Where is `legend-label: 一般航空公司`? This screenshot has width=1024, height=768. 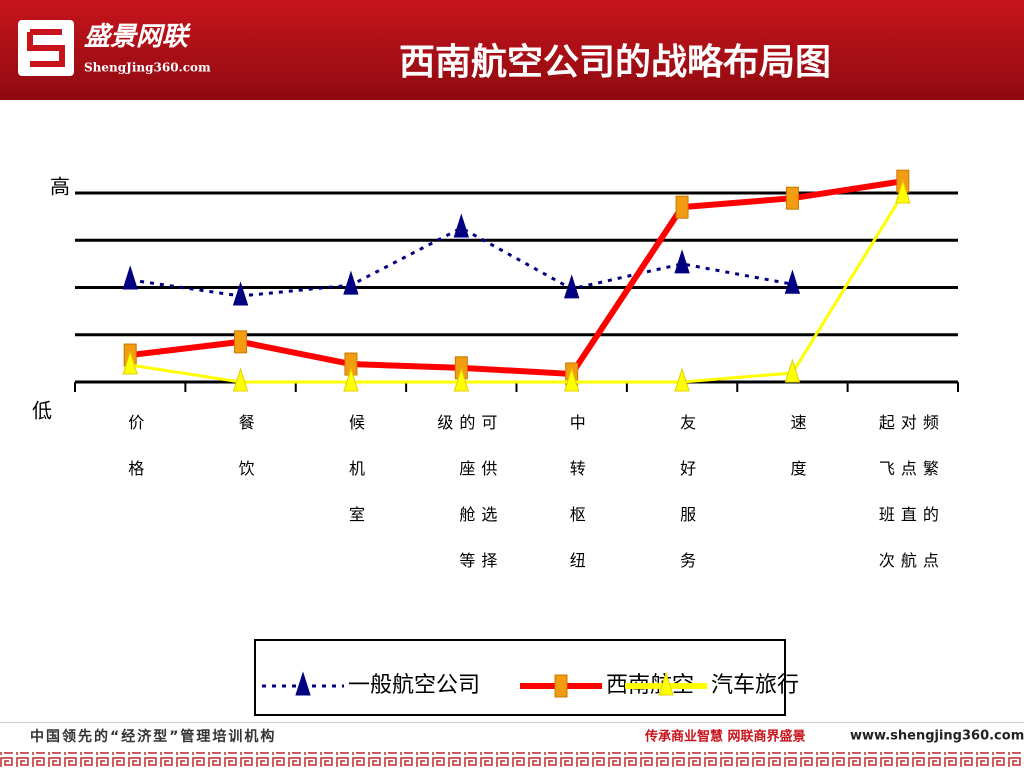
legend-label: 一般航空公司 is located at coordinates (414, 685).